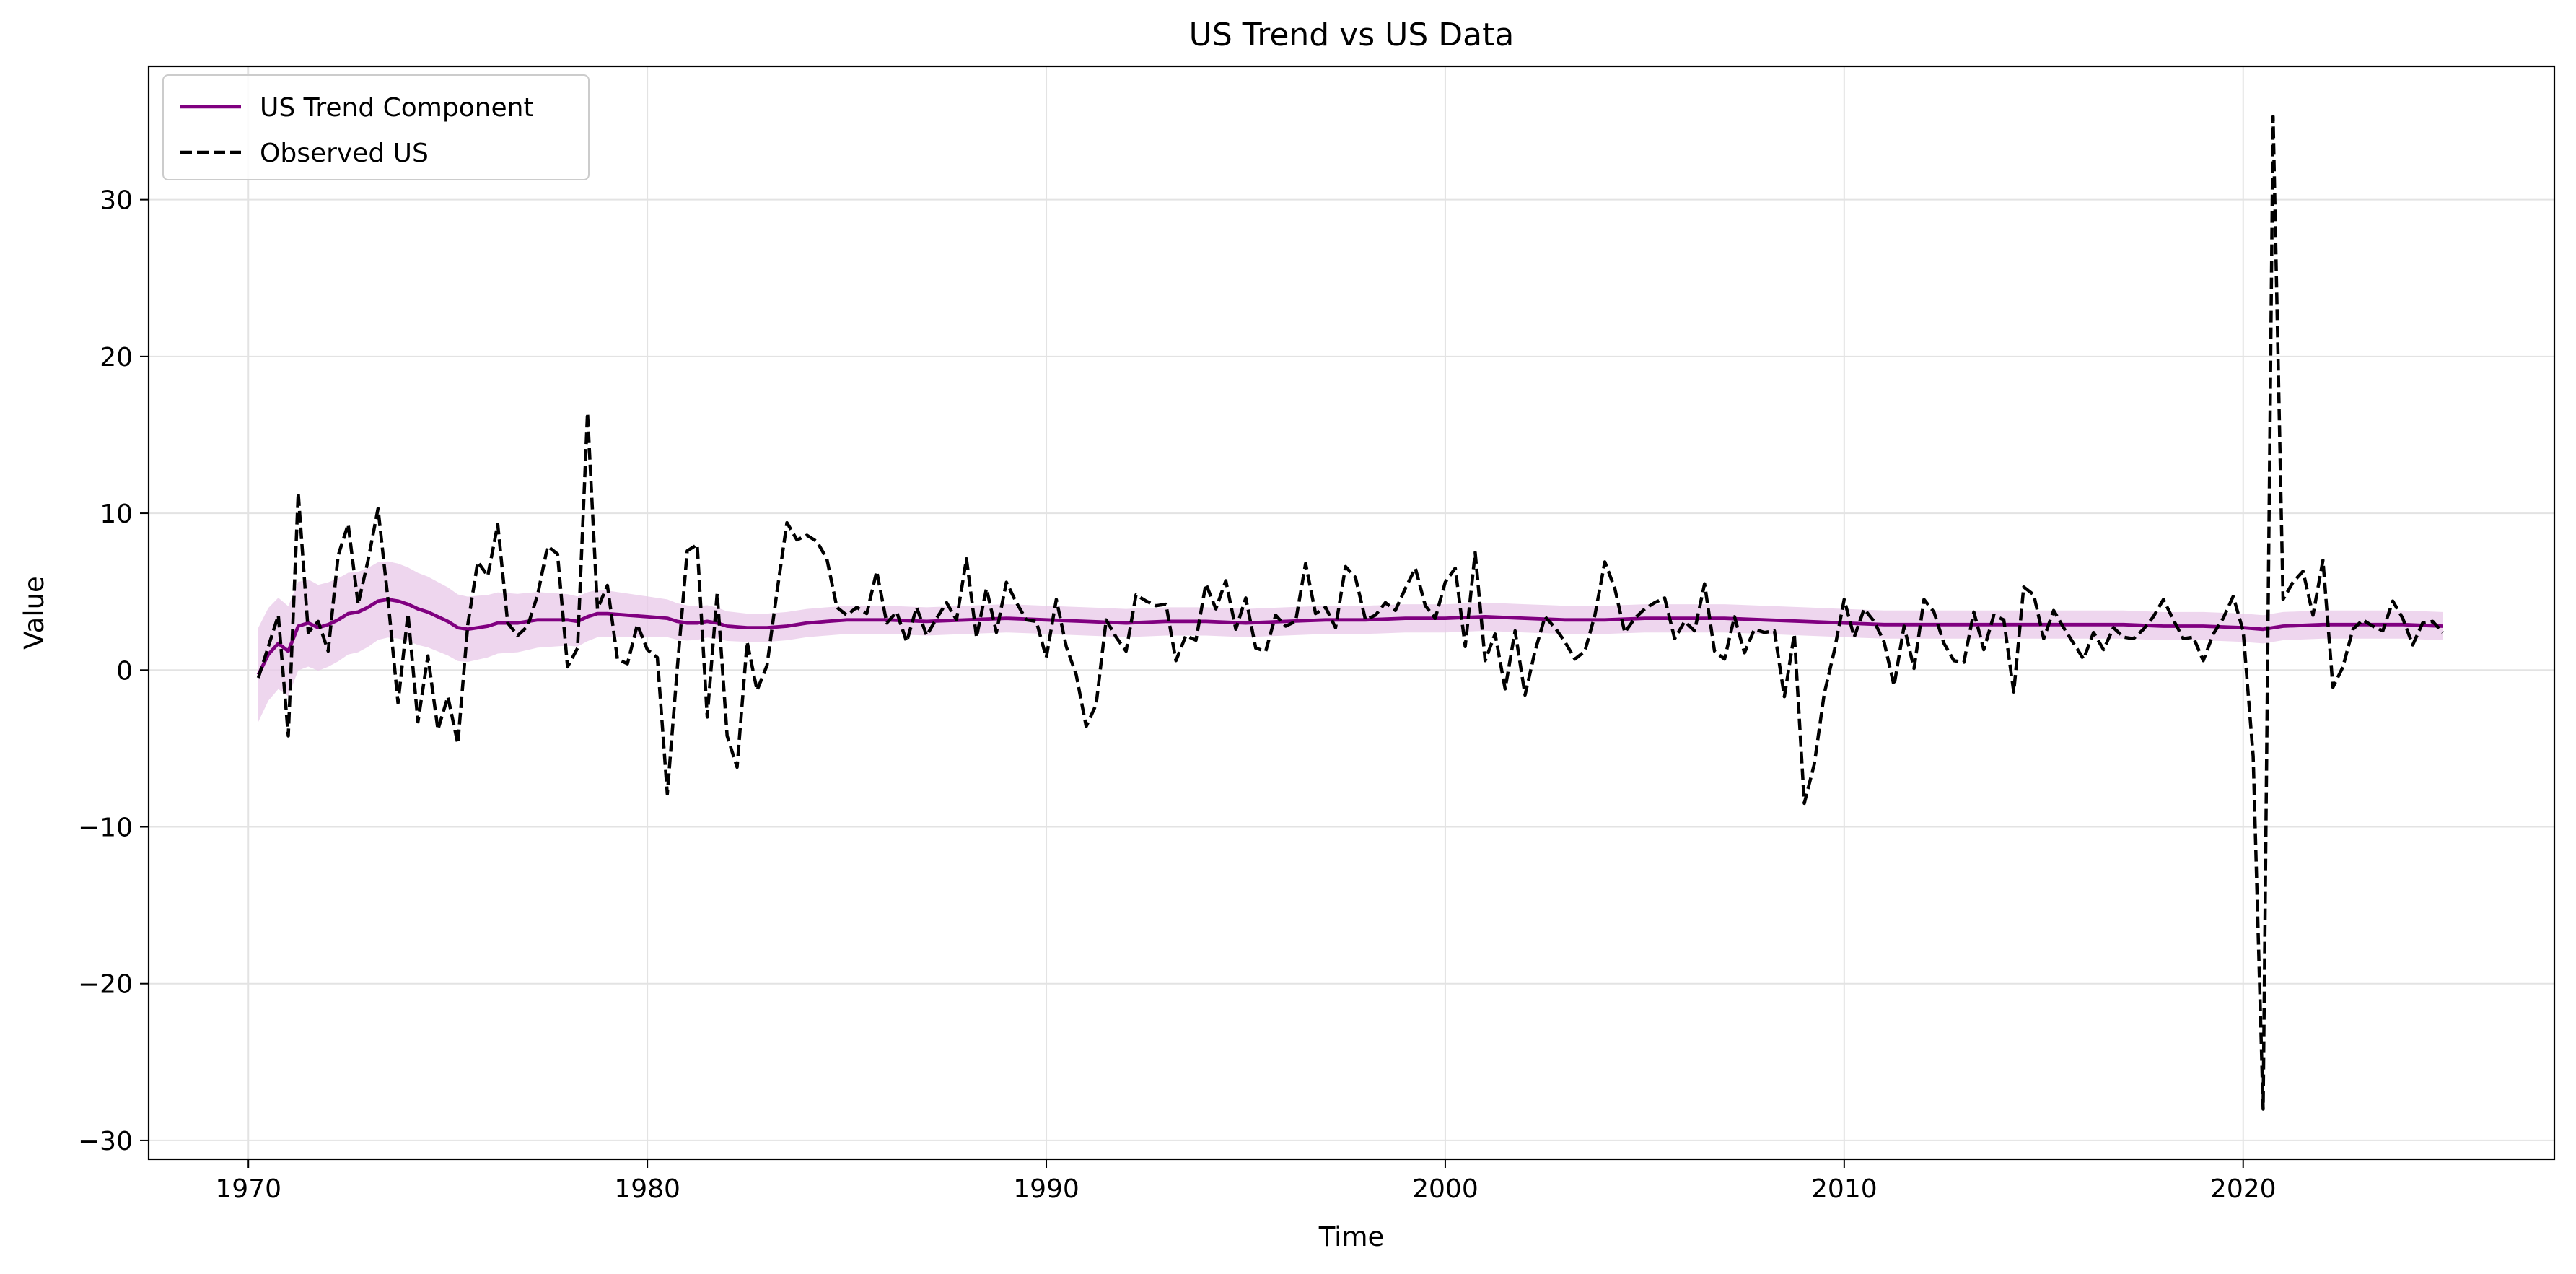 Image resolution: width=2576 pixels, height=1274 pixels. What do you see at coordinates (397, 108) in the screenshot?
I see `legend-label-trend: US Trend Component` at bounding box center [397, 108].